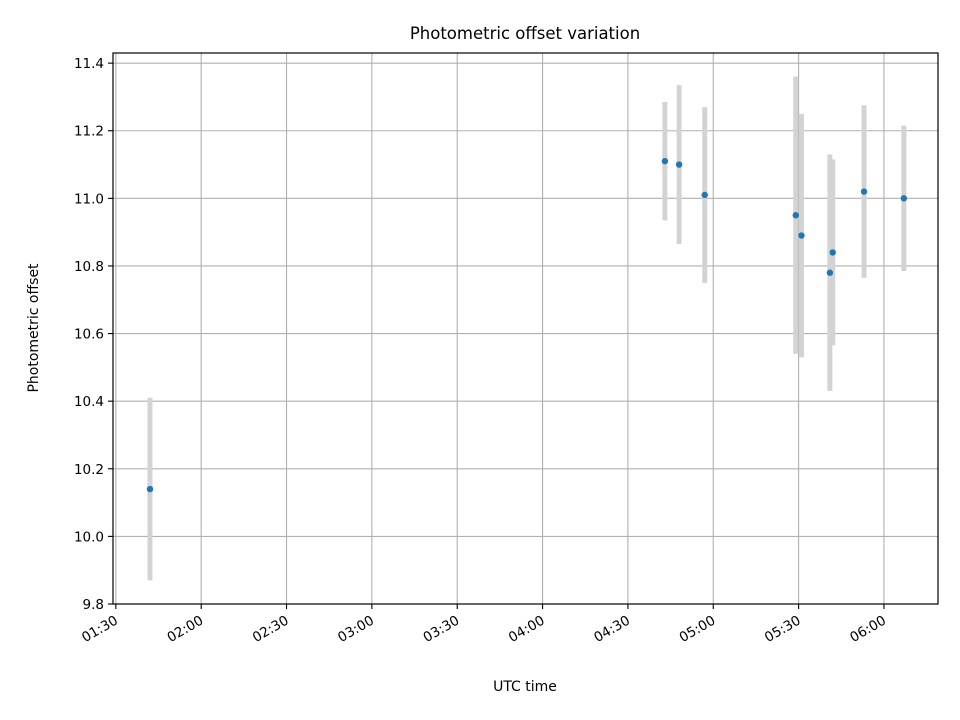  What do you see at coordinates (89, 402) in the screenshot?
I see `y-tick-label: 10.4` at bounding box center [89, 402].